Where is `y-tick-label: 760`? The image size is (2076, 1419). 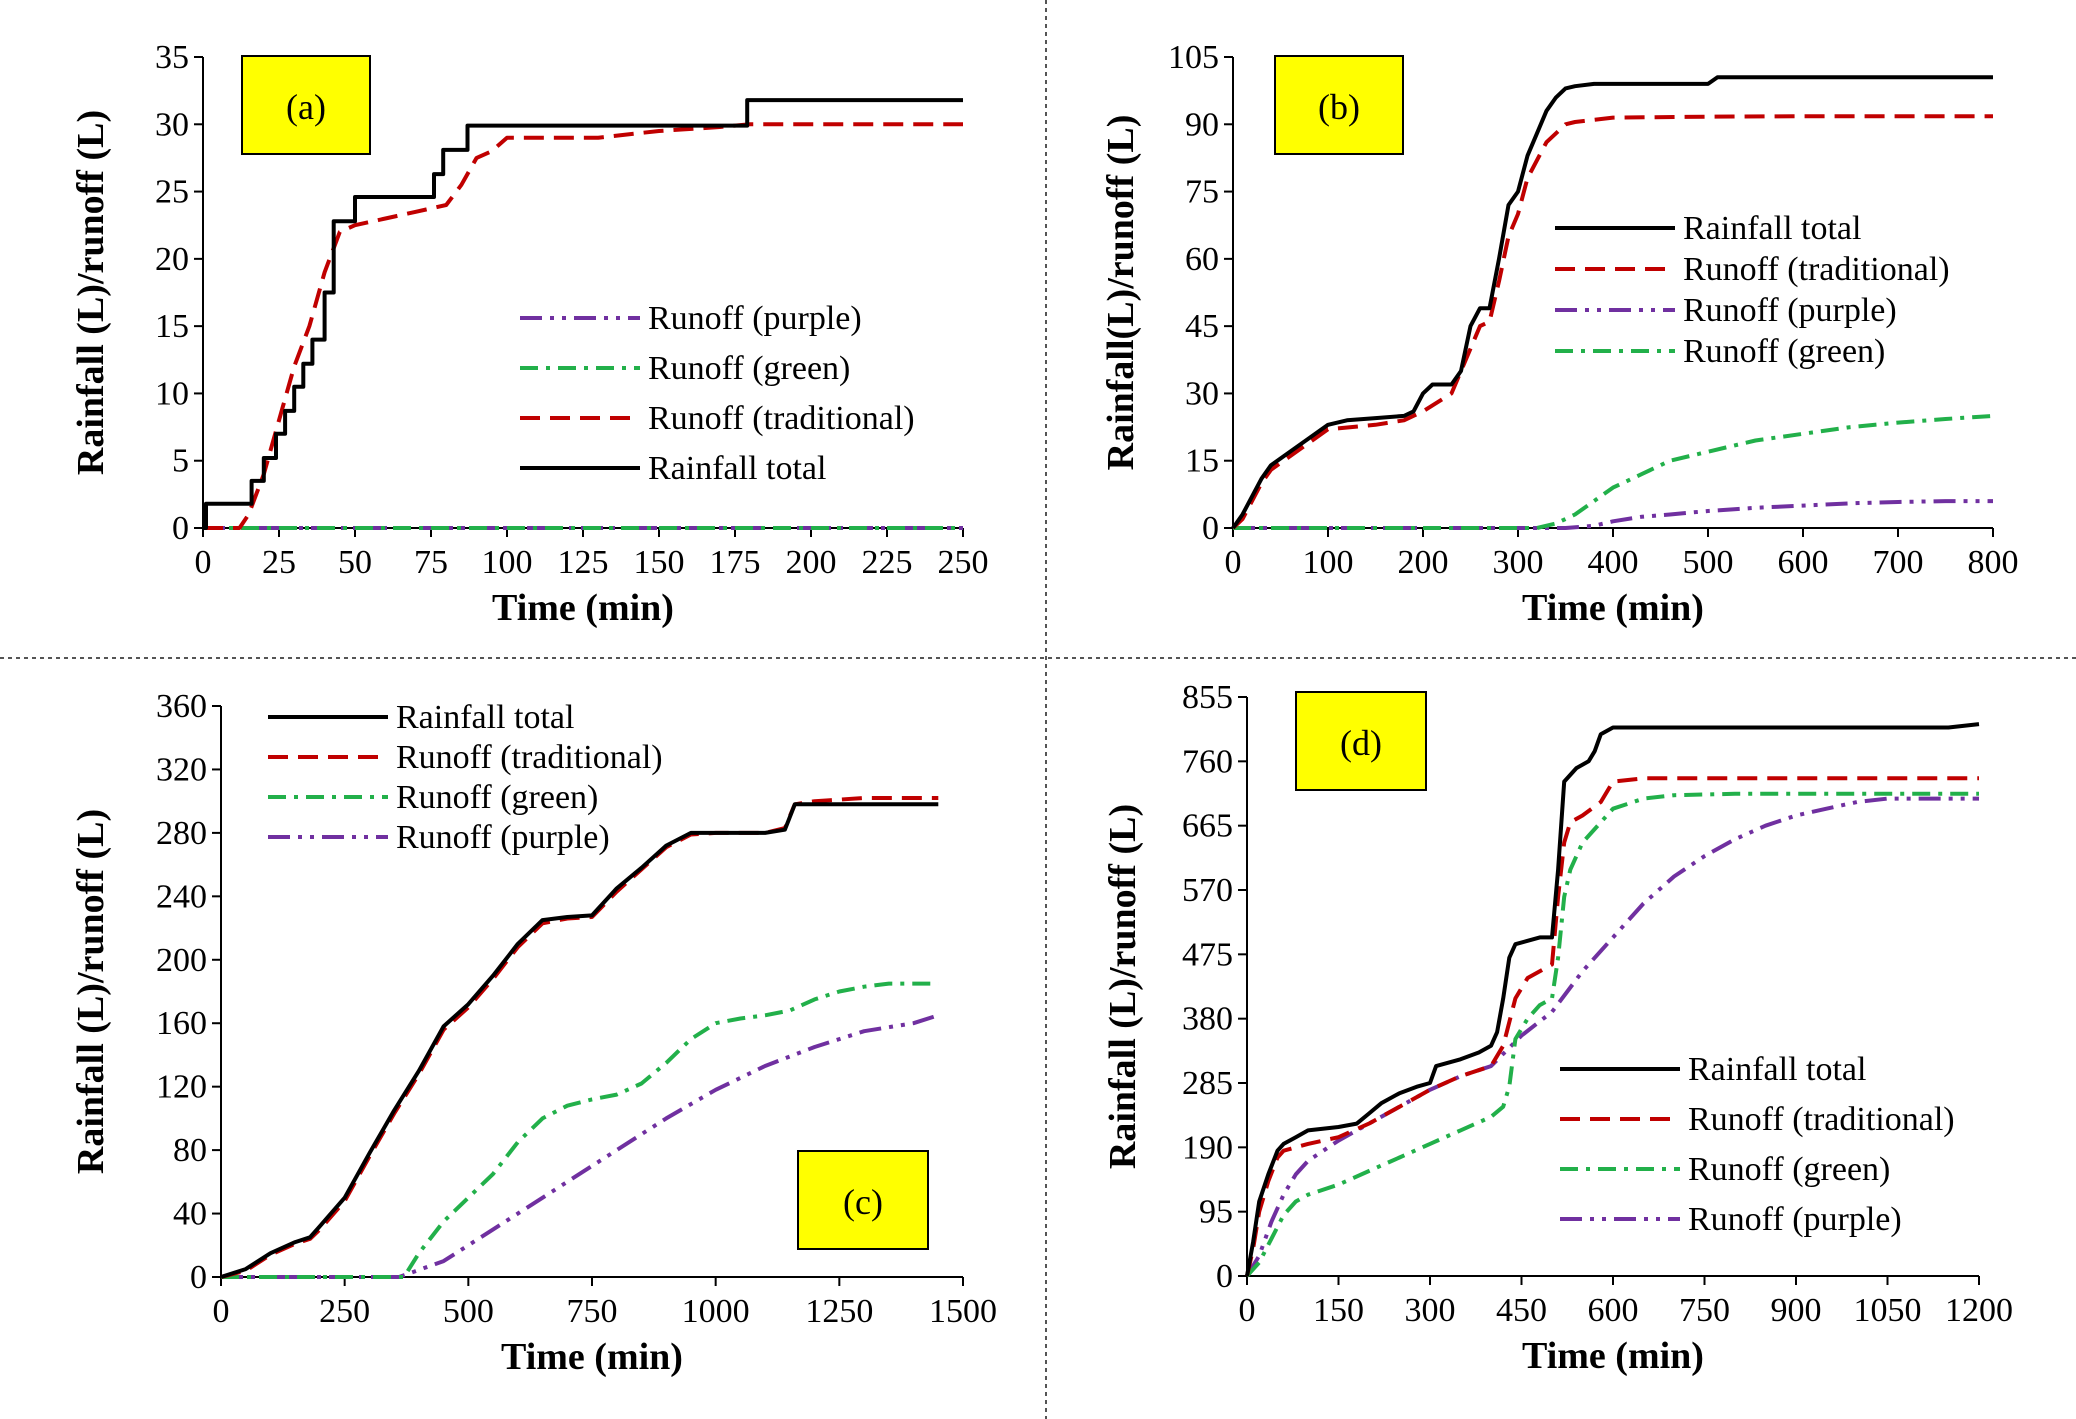
y-tick-label: 760 is located at coordinates (1207, 761).